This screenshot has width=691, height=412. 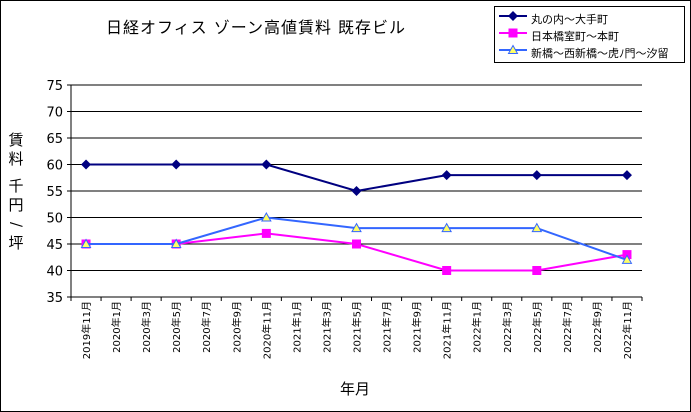 I want to click on y-axis-label: 賃料 千円 / 坪, so click(x=16, y=192).